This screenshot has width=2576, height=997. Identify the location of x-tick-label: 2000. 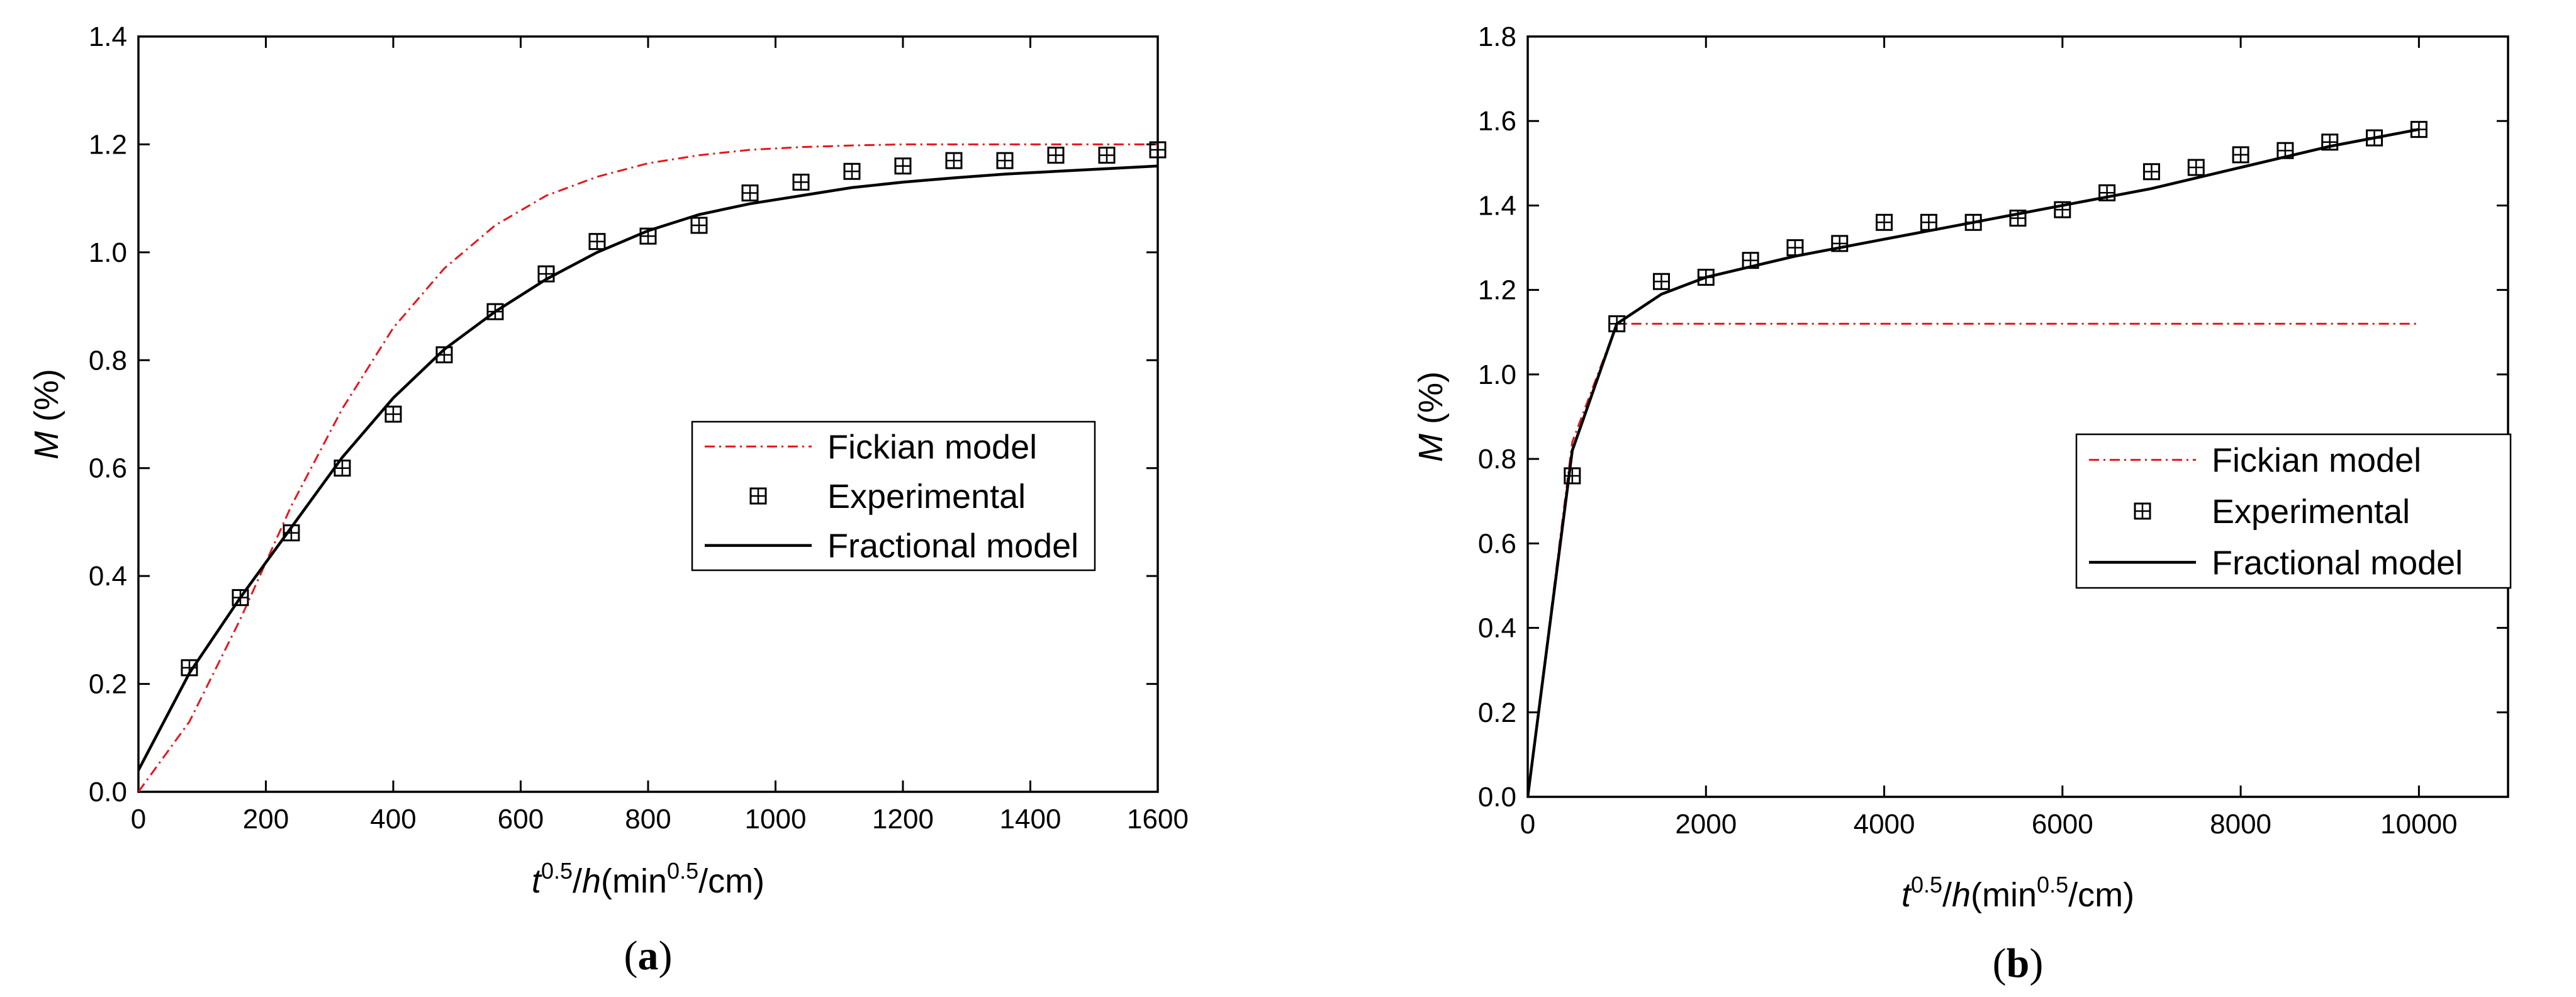
(1706, 824).